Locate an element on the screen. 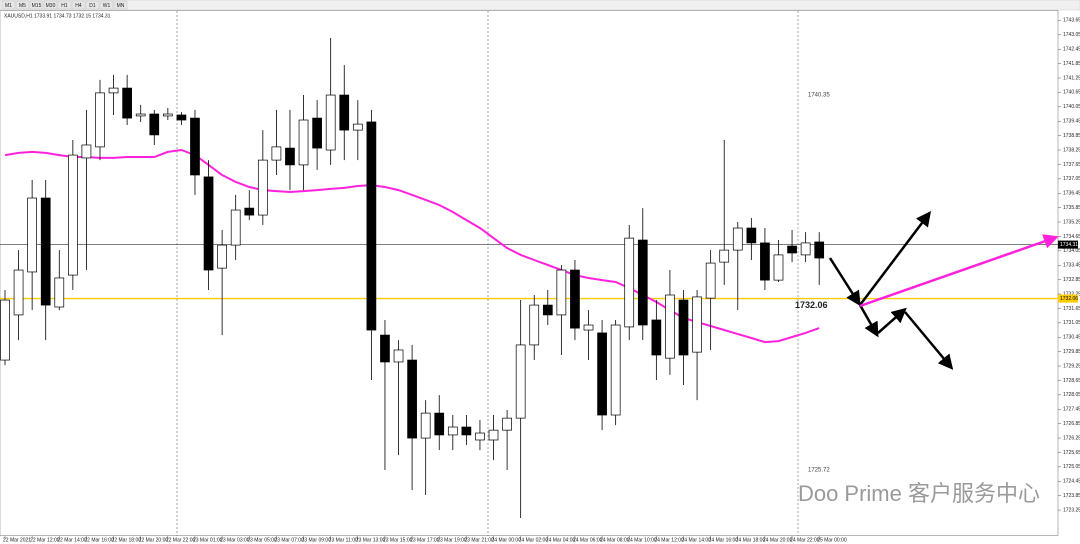 The width and height of the screenshot is (1080, 544). x-tick-label: 24 Mar 06:00 is located at coordinates (588, 540).